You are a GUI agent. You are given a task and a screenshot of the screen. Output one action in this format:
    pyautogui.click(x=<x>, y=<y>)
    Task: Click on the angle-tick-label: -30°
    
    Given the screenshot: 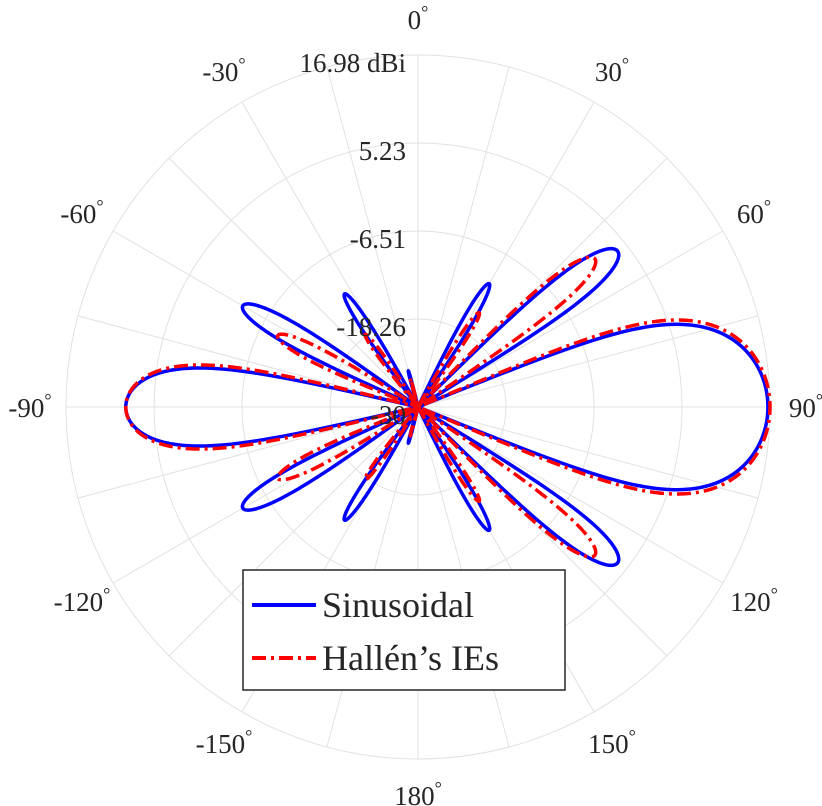 What is the action you would take?
    pyautogui.click(x=223, y=70)
    